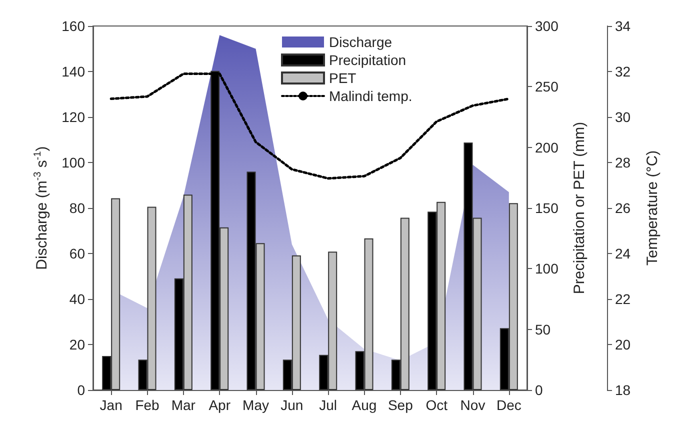  Describe the element at coordinates (41, 208) in the screenshot. I see `y-axis-title: Discharge (m-3 s-1)` at that location.